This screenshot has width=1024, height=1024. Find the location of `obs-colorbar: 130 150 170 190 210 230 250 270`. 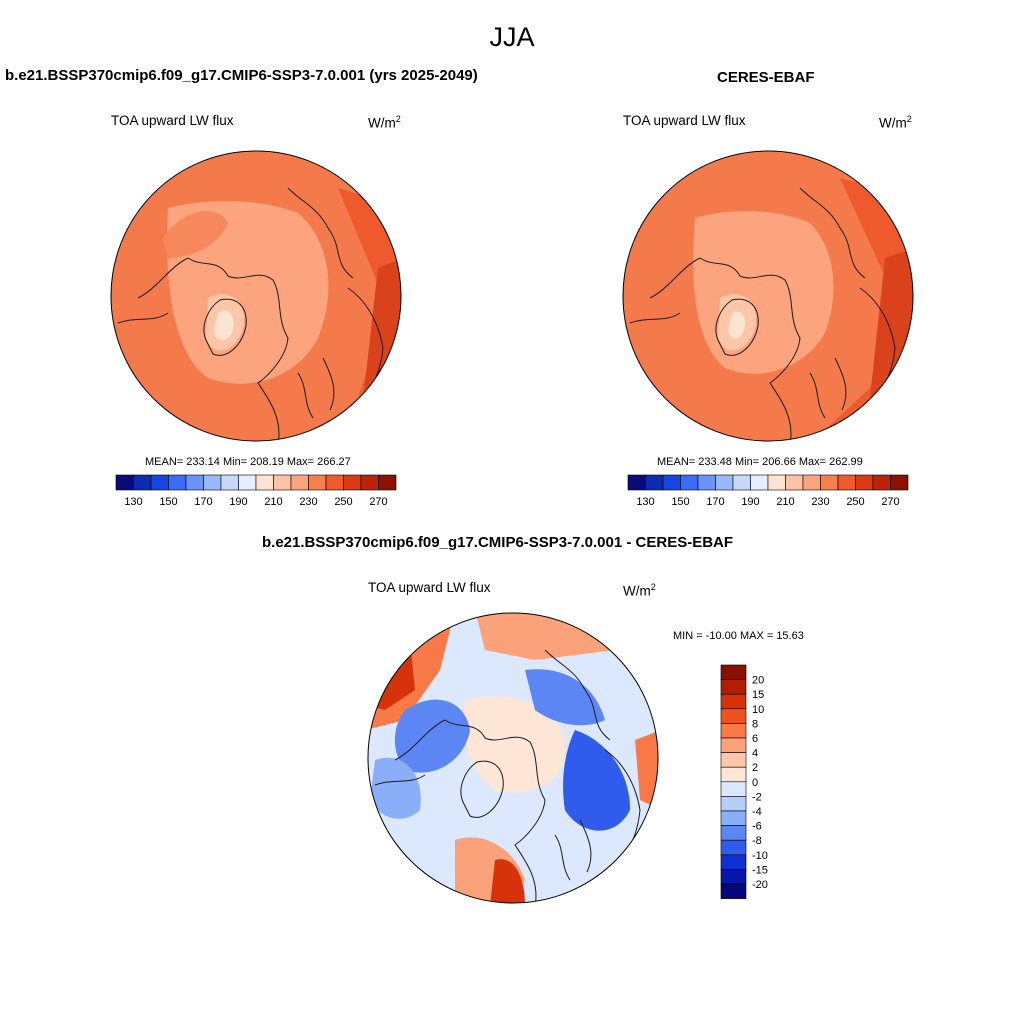

obs-colorbar: 130 150 170 190 210 230 250 270 is located at coordinates (768, 491).